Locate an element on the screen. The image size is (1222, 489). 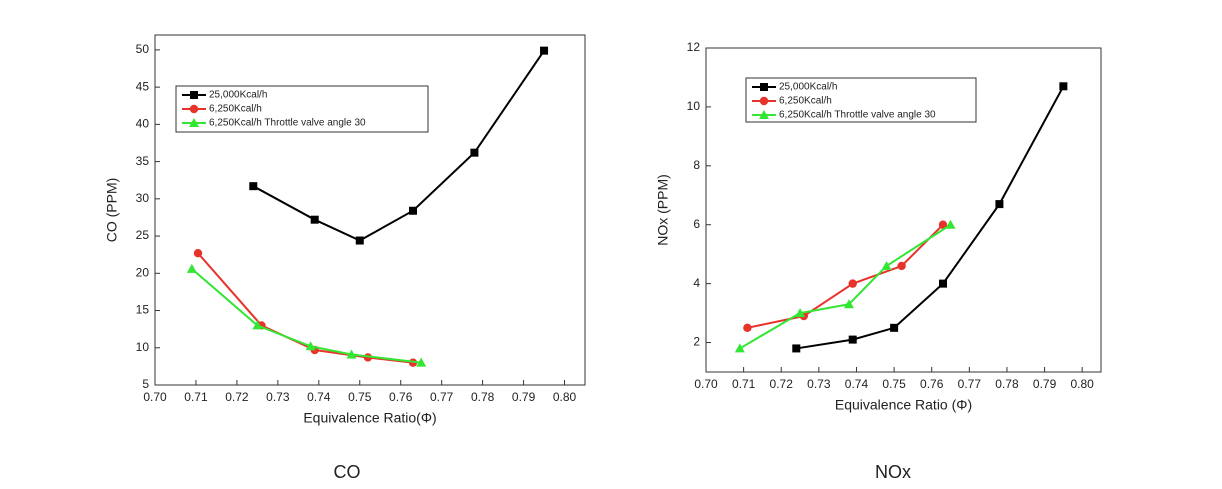
y-axis-label: CO (PPM) is located at coordinates (112, 210).